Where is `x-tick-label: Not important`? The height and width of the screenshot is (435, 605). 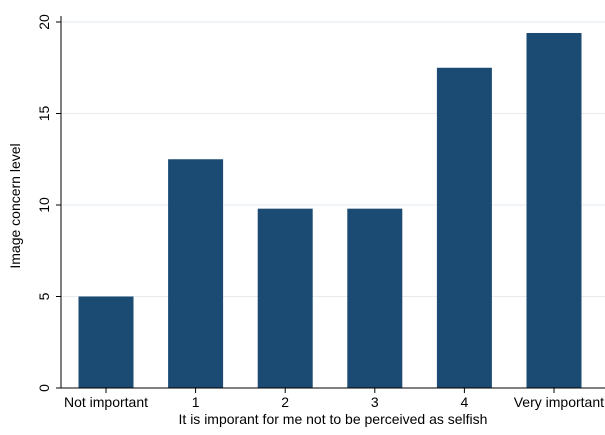 x-tick-label: Not important is located at coordinates (106, 402).